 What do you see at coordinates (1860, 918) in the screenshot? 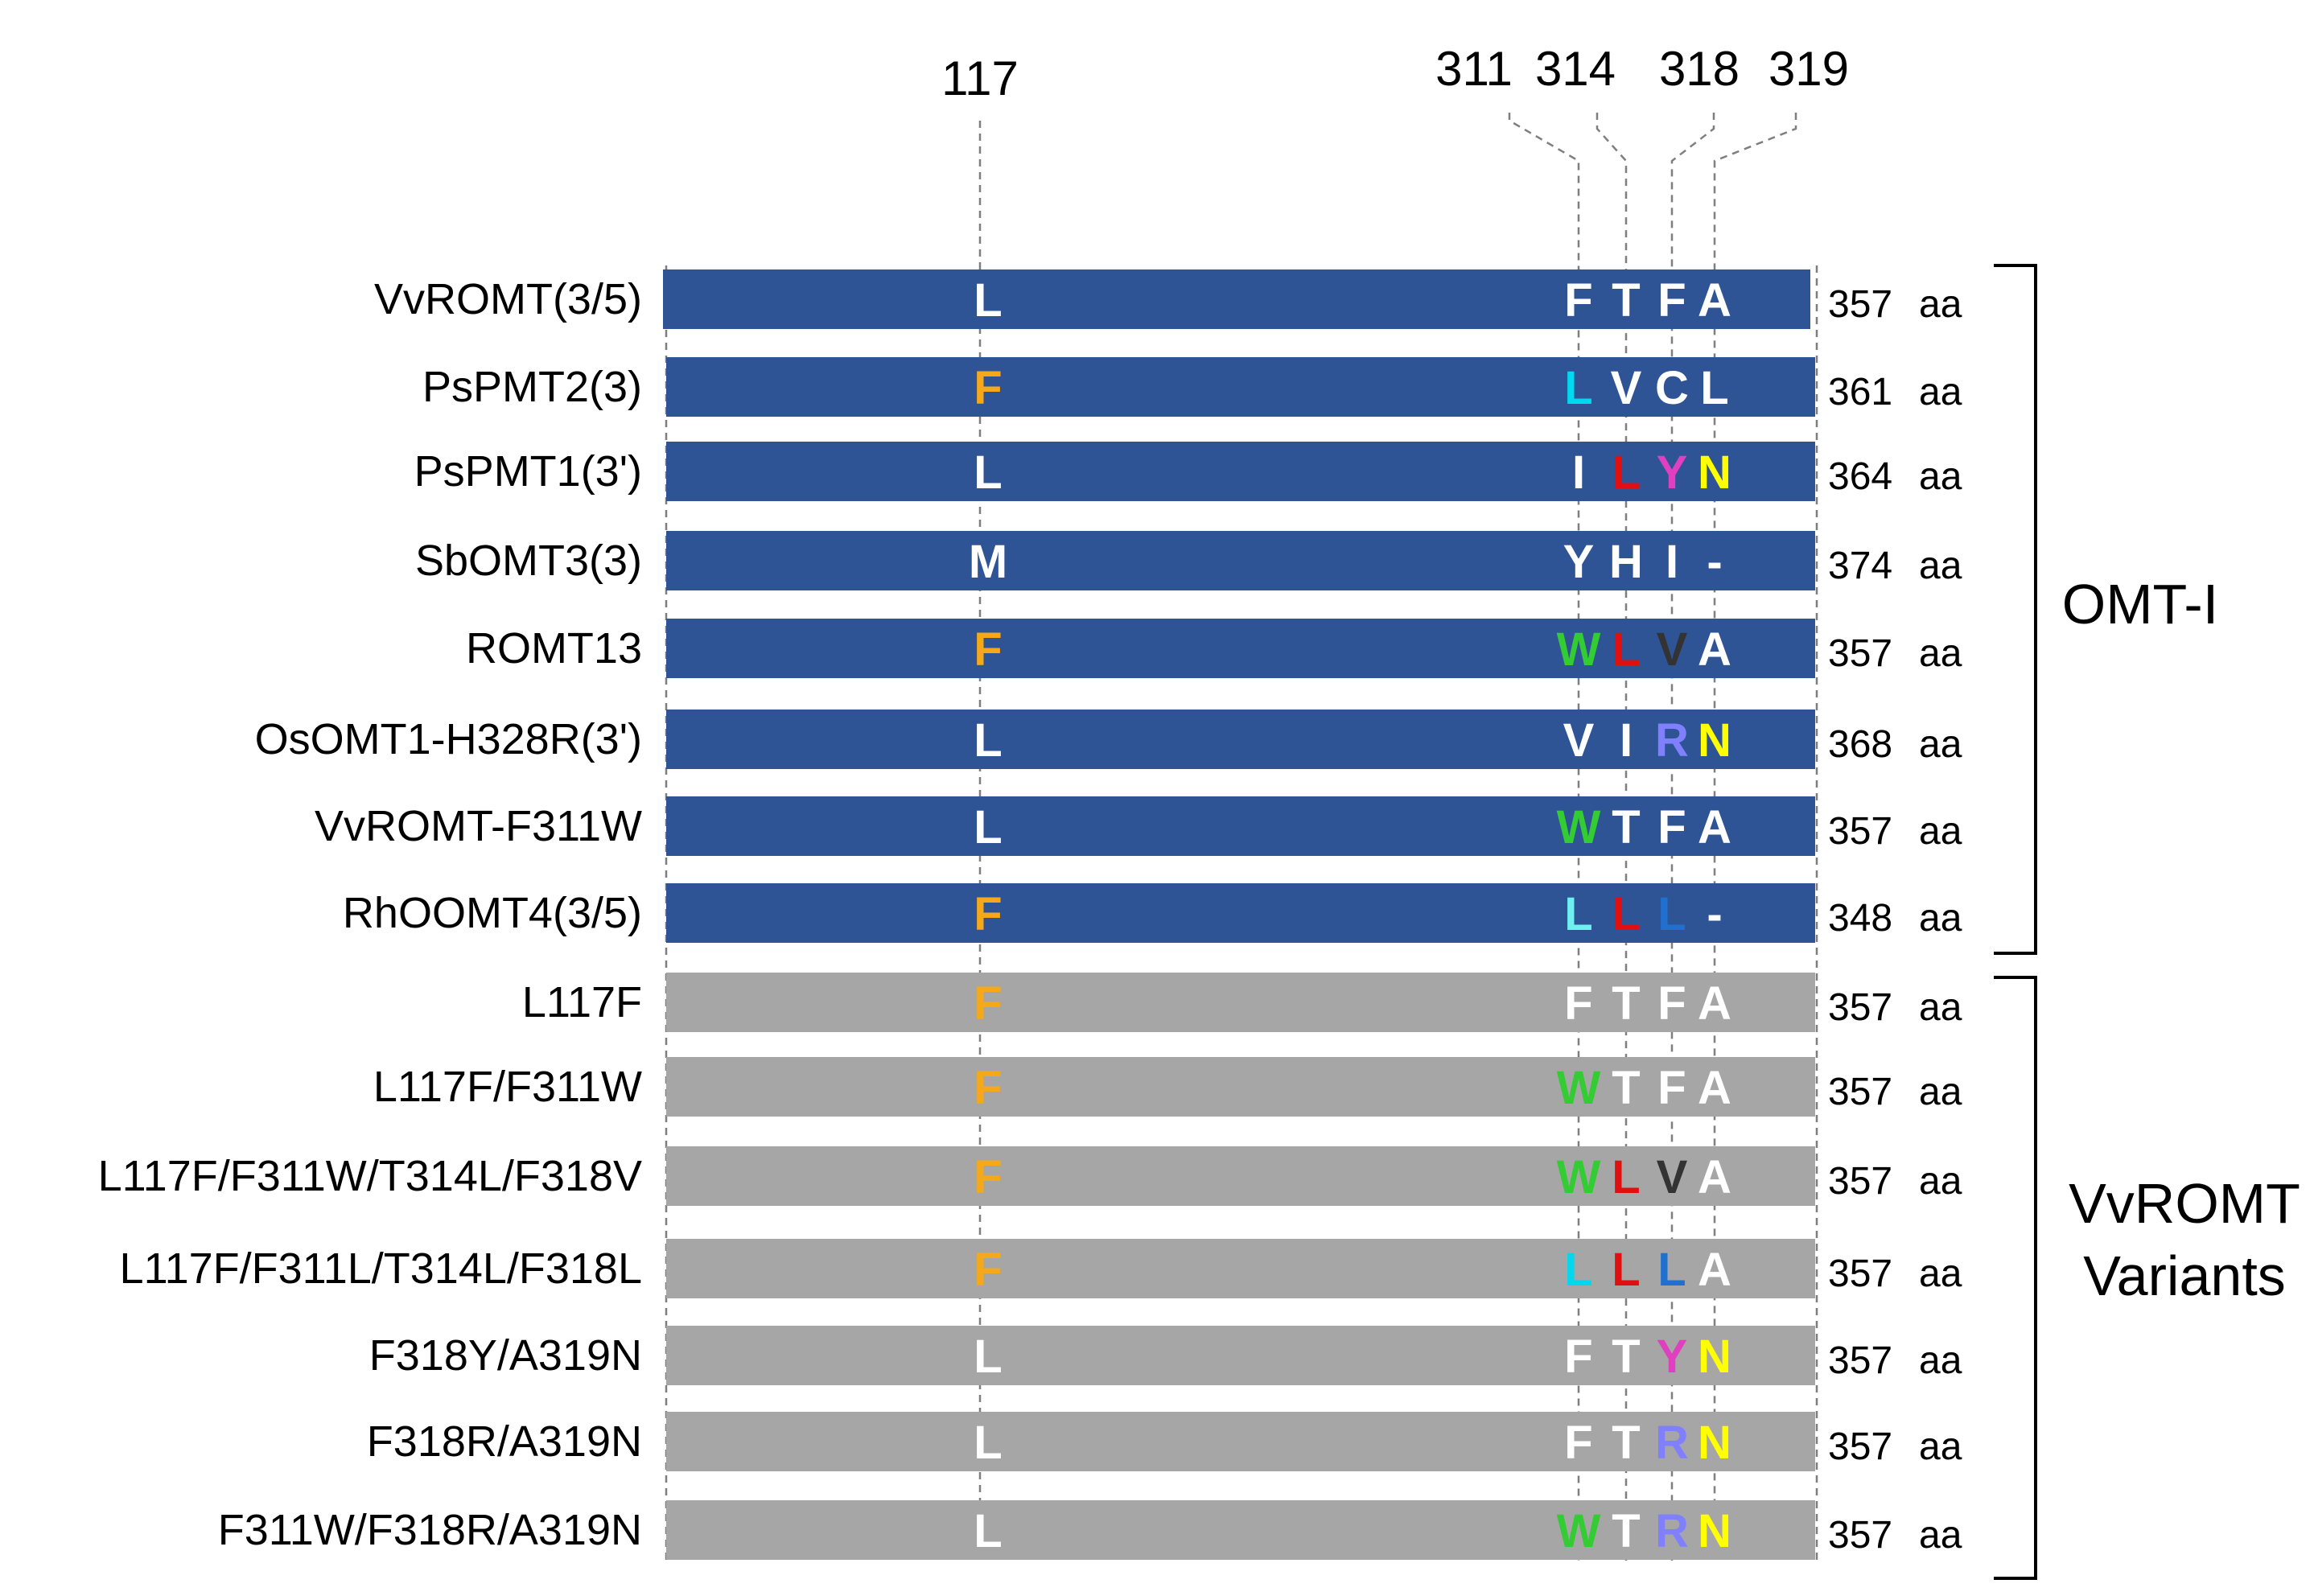
I see `sequence-length: 348` at bounding box center [1860, 918].